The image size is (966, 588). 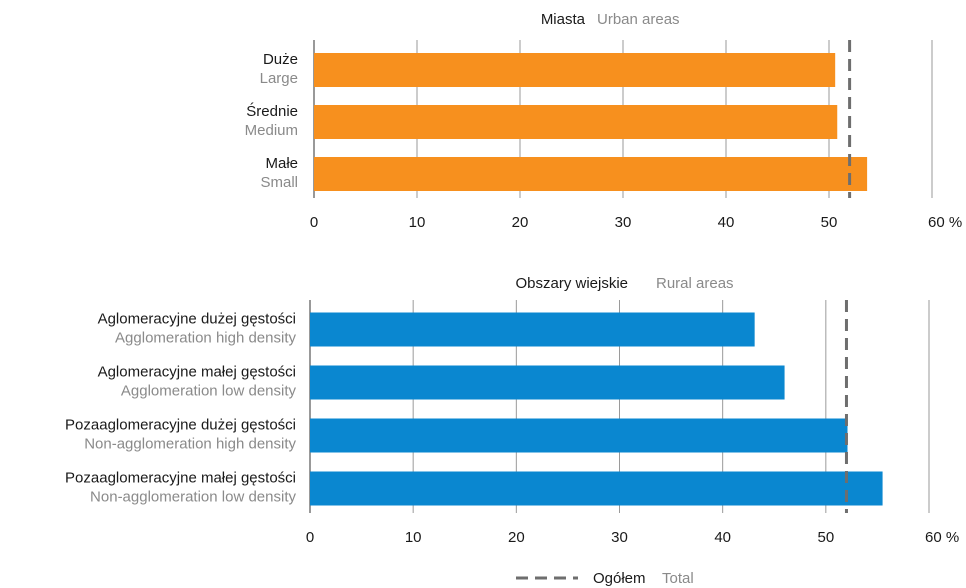 I want to click on category-sublabel: Medium, so click(x=271, y=130).